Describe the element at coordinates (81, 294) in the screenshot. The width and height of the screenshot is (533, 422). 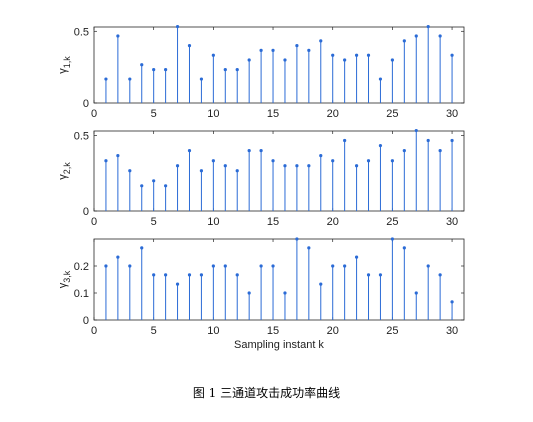
I see `y-tick-label: 0.1` at that location.